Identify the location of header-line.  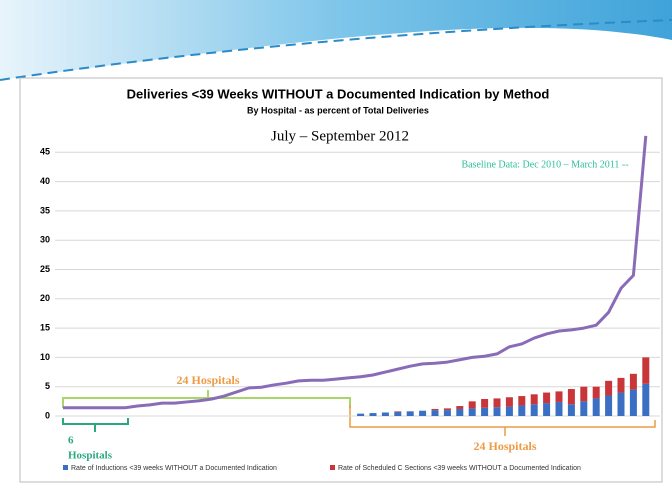
(336, 50).